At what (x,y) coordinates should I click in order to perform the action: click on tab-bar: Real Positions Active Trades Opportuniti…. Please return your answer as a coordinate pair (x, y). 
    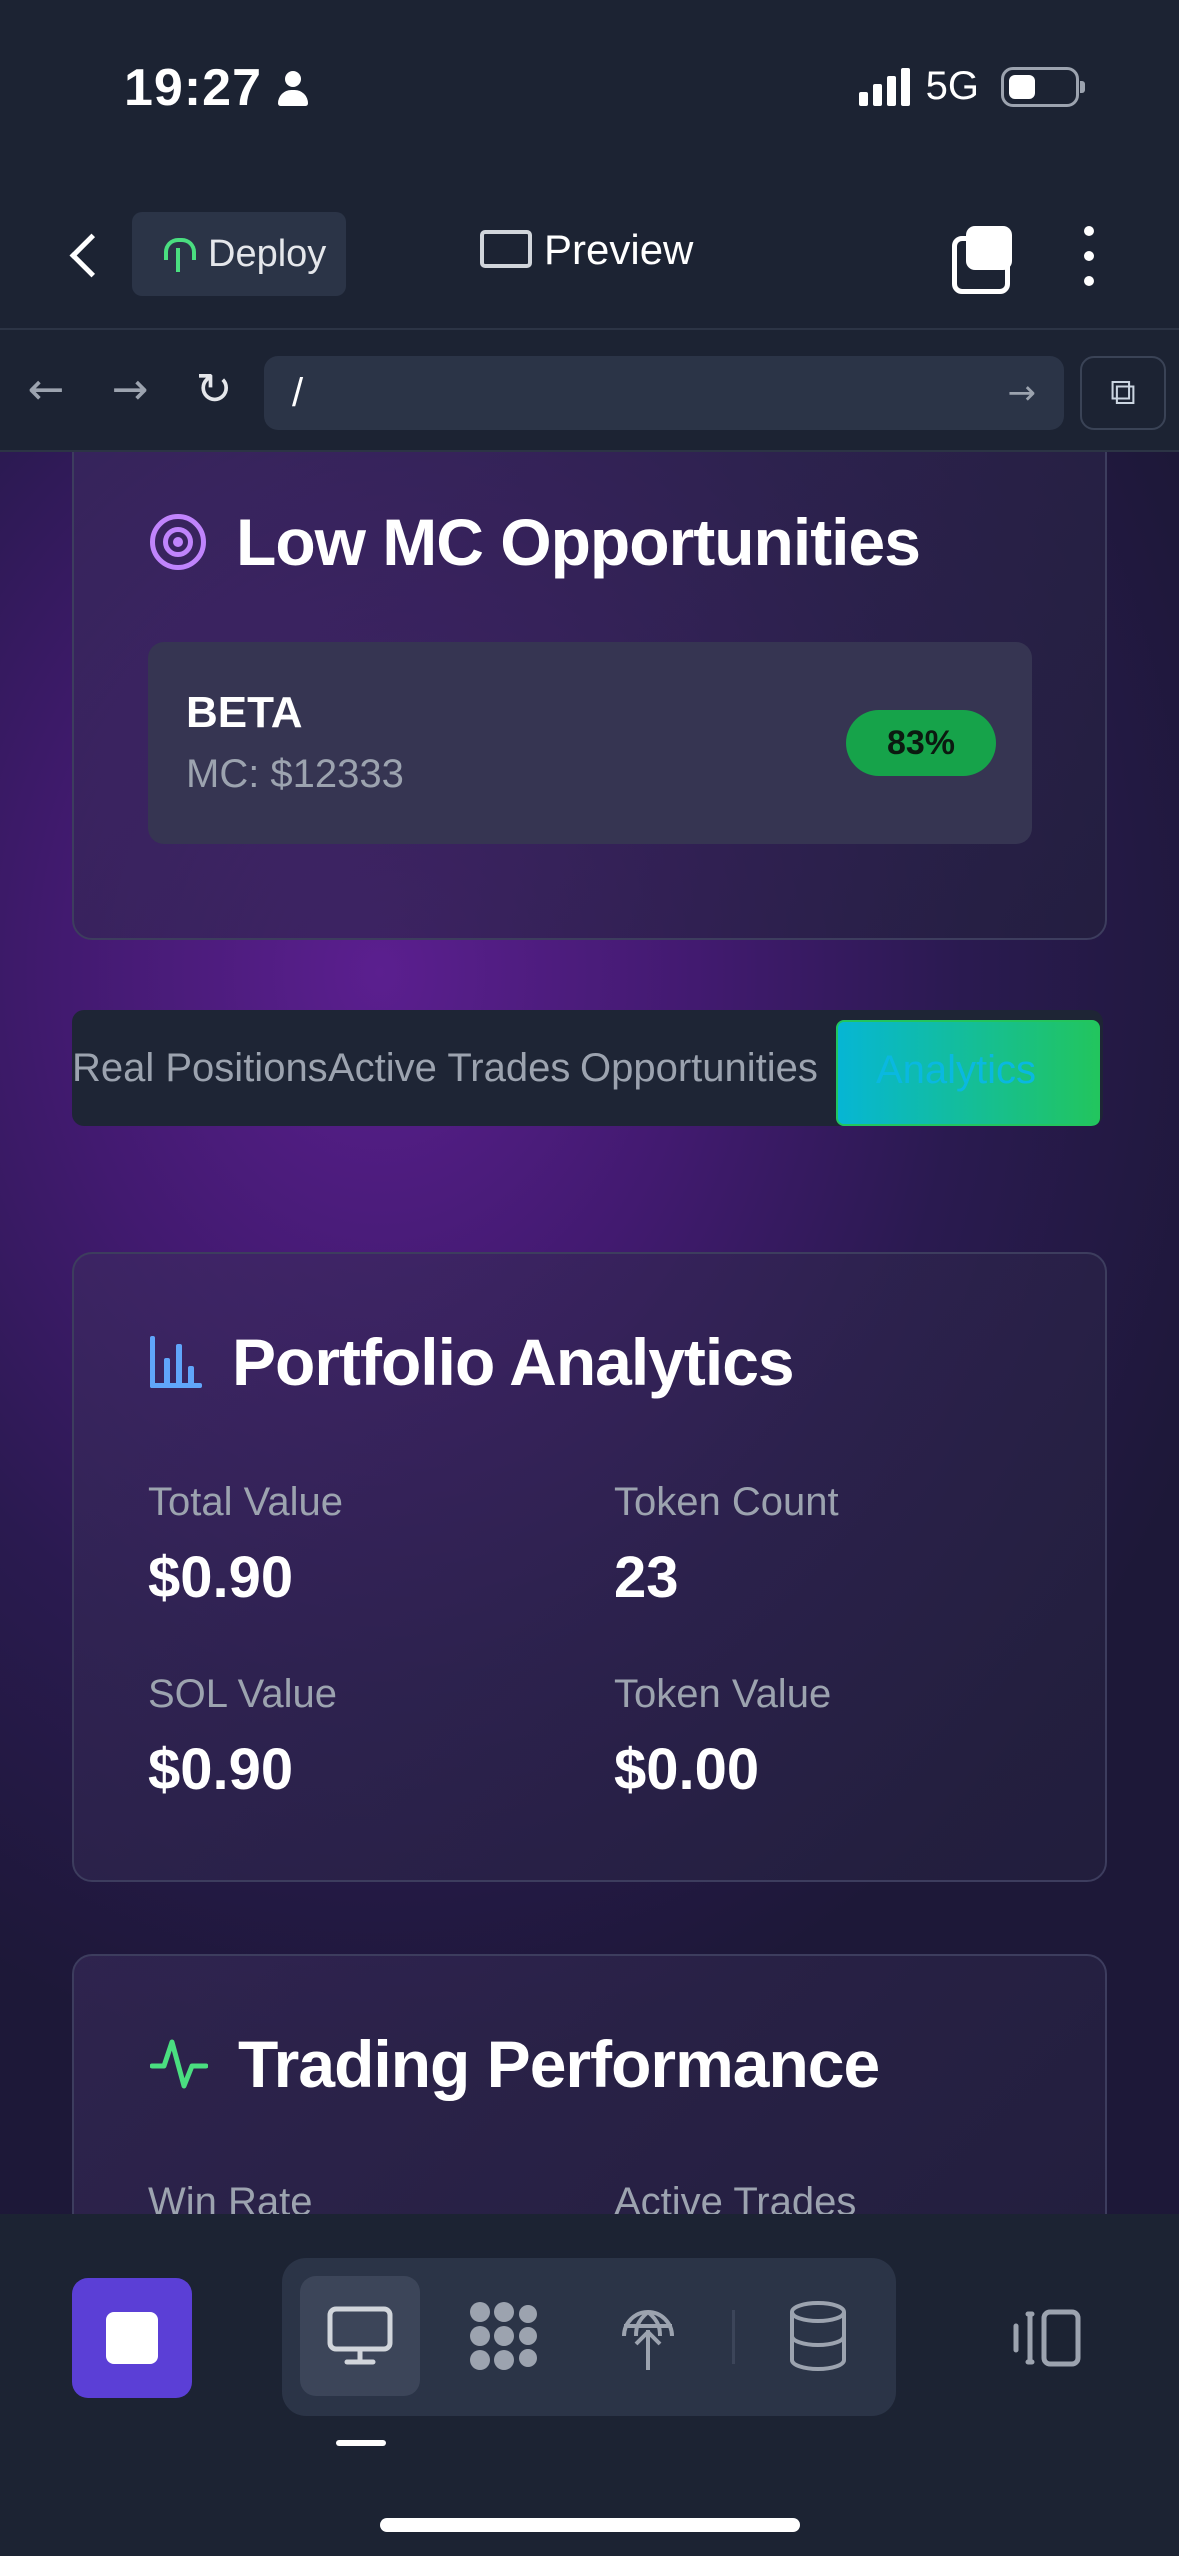
    Looking at the image, I should click on (587, 1068).